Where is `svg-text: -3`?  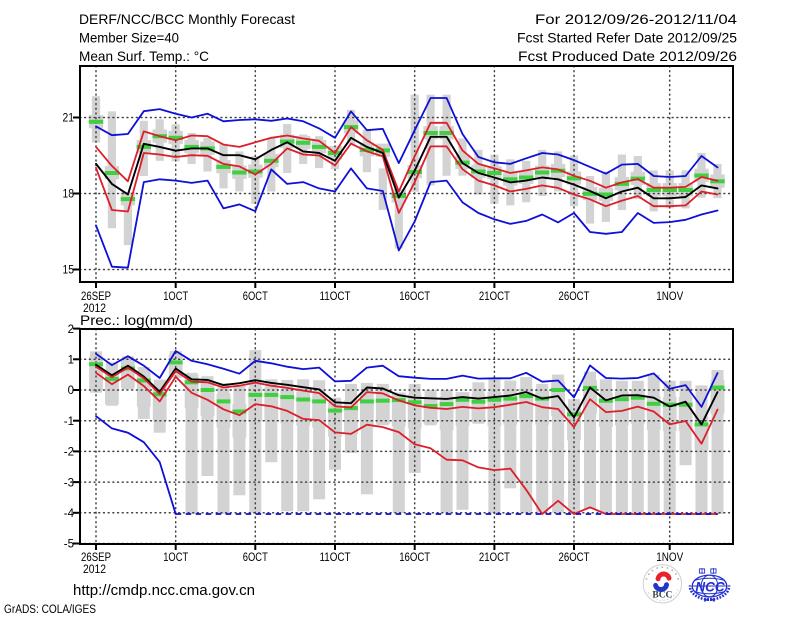 svg-text: -3 is located at coordinates (69, 483).